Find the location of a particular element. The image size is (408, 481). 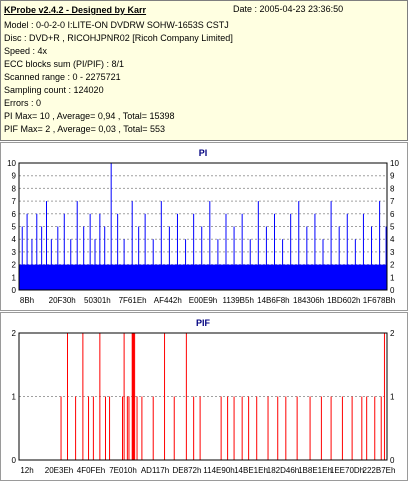

x-tick-label: 7F61Eh is located at coordinates (133, 300).